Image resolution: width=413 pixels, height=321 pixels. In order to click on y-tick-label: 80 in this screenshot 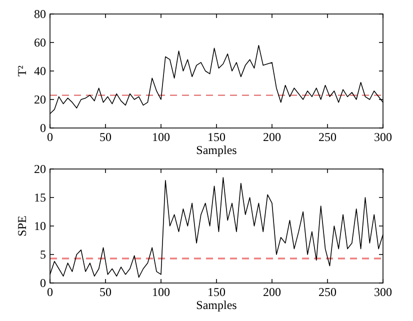, I will do `click(40, 14)`.